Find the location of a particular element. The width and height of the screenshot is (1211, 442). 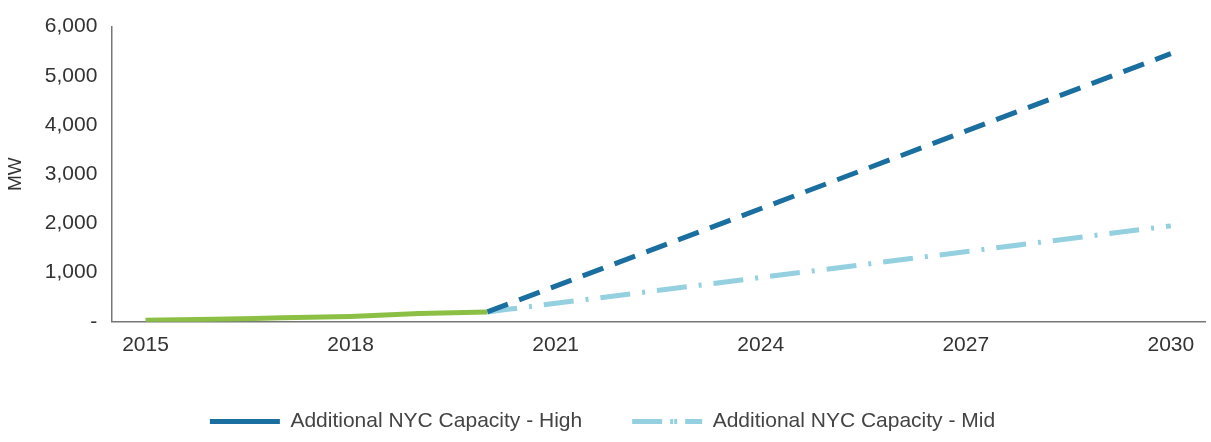

x-tick-label: 2024 is located at coordinates (761, 344).